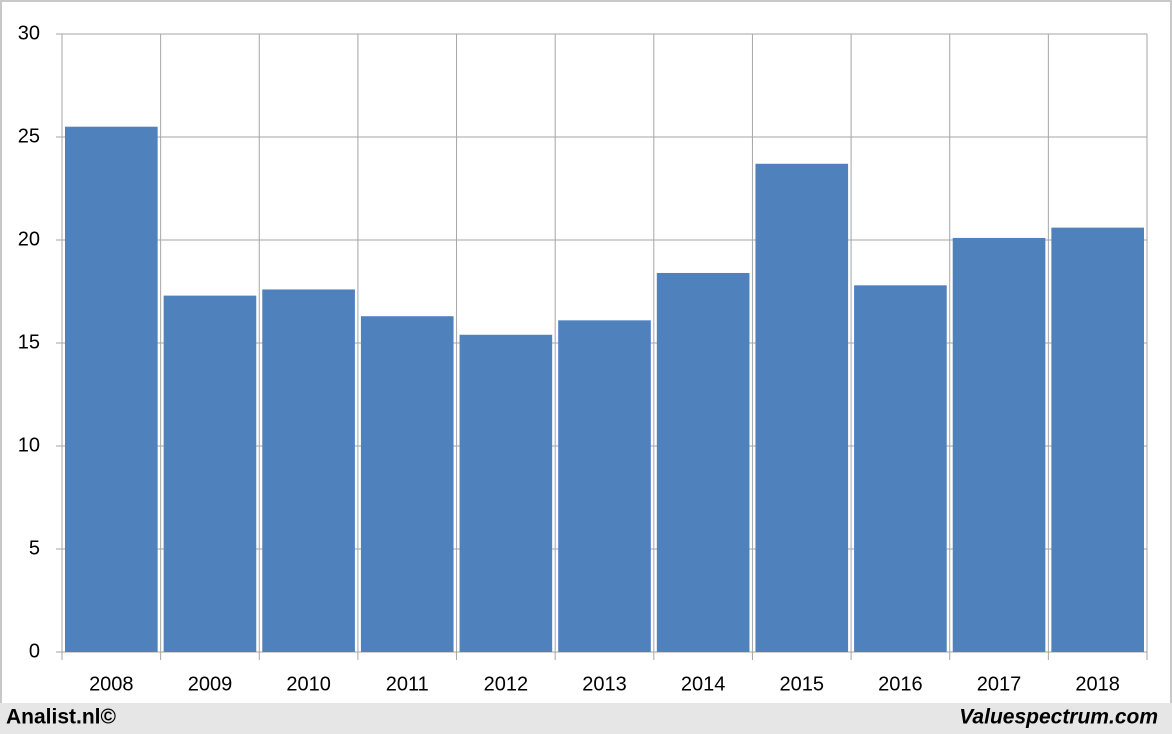 The image size is (1172, 734). What do you see at coordinates (308, 684) in the screenshot?
I see `x-tick-label: 2010` at bounding box center [308, 684].